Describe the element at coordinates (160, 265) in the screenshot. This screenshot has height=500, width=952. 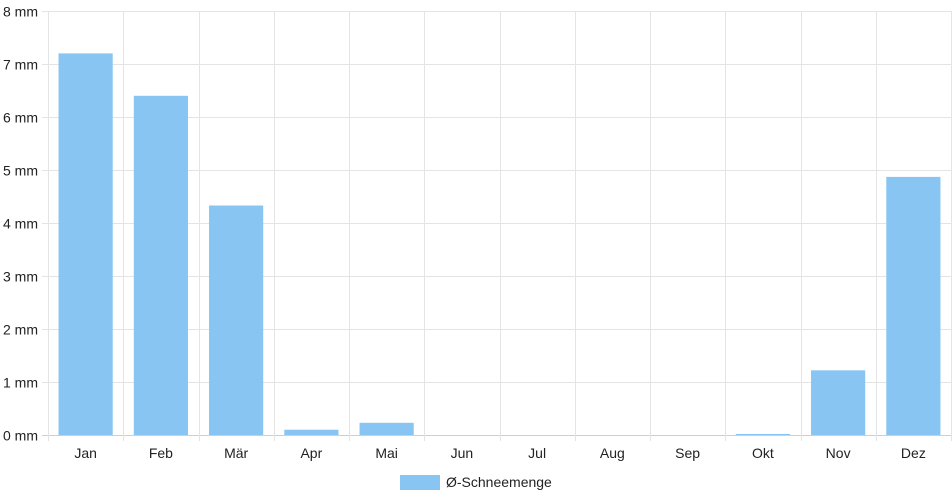
I see `bar-feb` at that location.